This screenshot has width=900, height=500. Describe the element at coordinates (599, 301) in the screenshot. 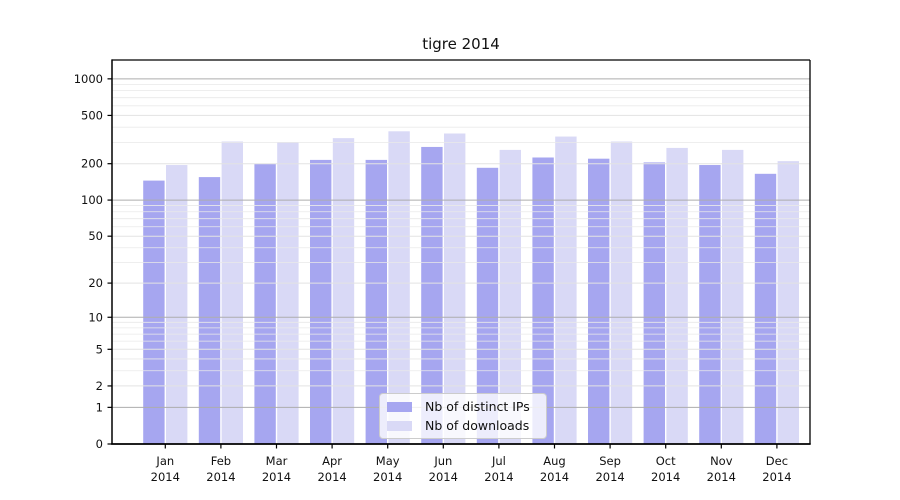

I see `bar-ips-sep` at that location.